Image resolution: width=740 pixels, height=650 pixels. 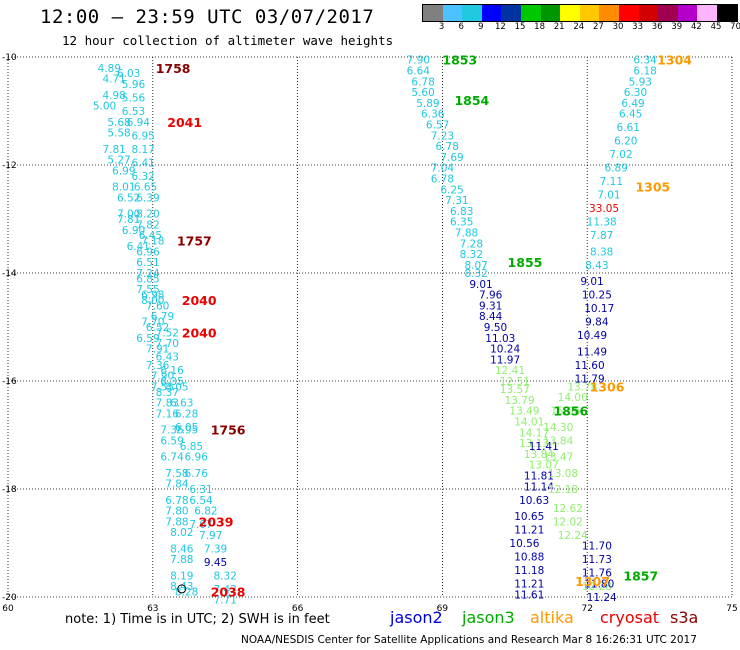 What do you see at coordinates (495, 328) in the screenshot?
I see `data-point-label: 9.50` at bounding box center [495, 328].